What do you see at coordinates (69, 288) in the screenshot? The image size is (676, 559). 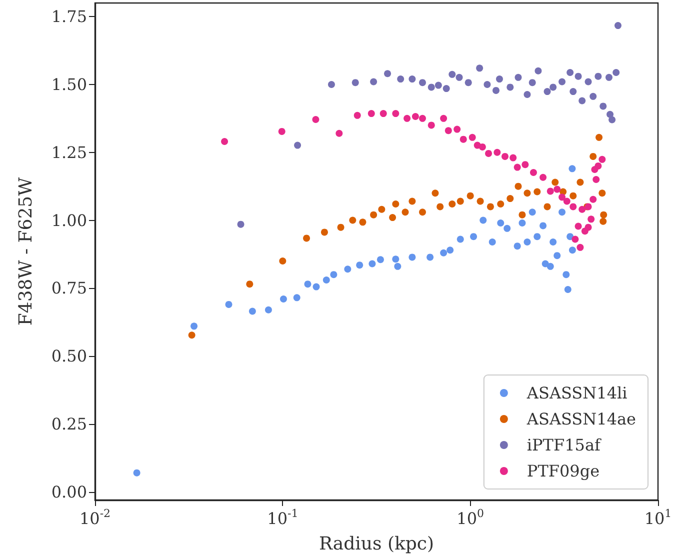 I see `y-tick-label: 0.75` at bounding box center [69, 288].